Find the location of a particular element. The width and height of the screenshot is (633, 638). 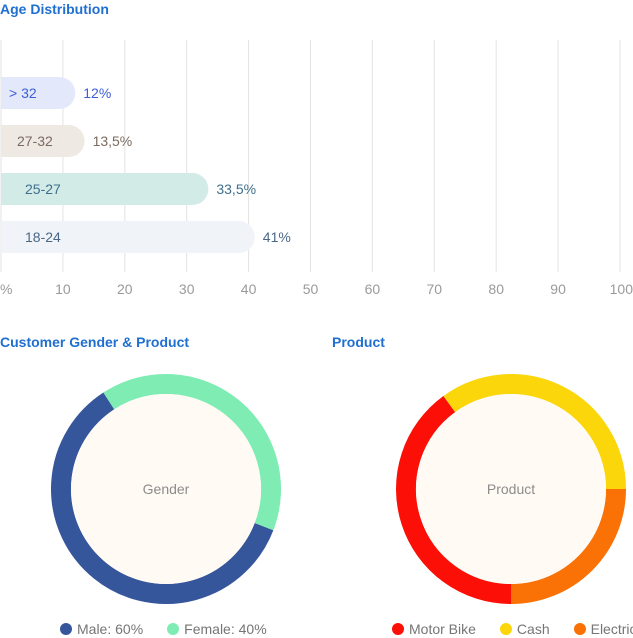

bar-category-label: 18-24 is located at coordinates (43, 237).